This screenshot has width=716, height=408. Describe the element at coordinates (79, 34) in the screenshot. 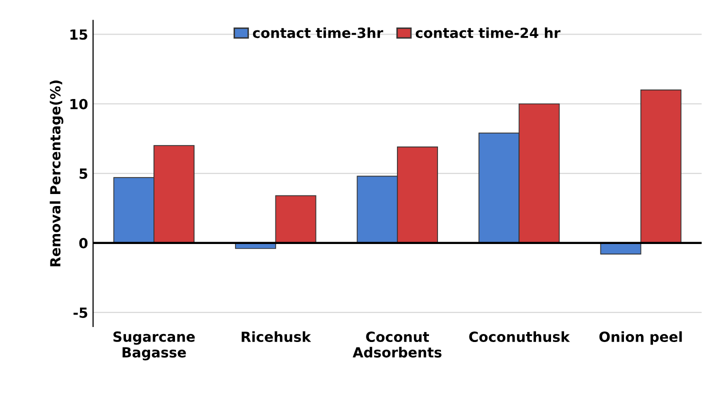

I see `y-tick-label: 15` at that location.